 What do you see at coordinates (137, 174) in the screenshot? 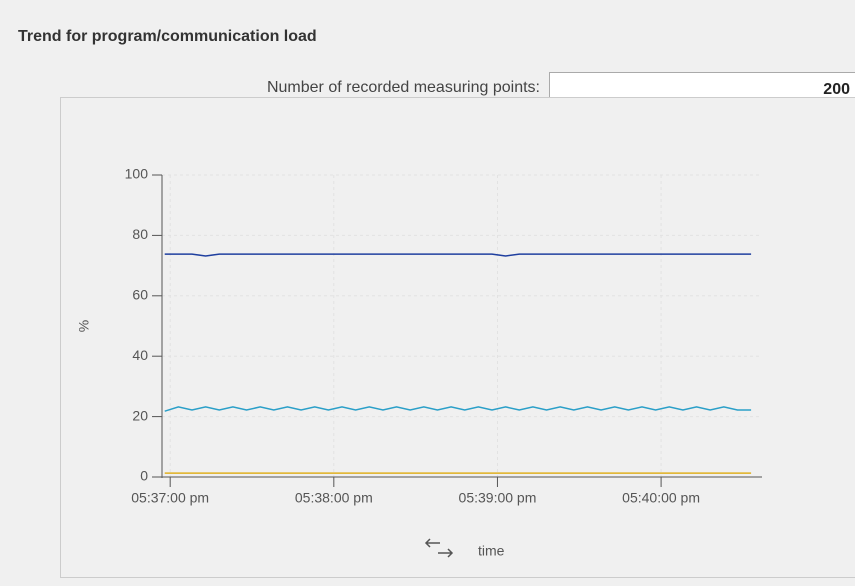
I see `y-tick-label: 100` at bounding box center [137, 174].